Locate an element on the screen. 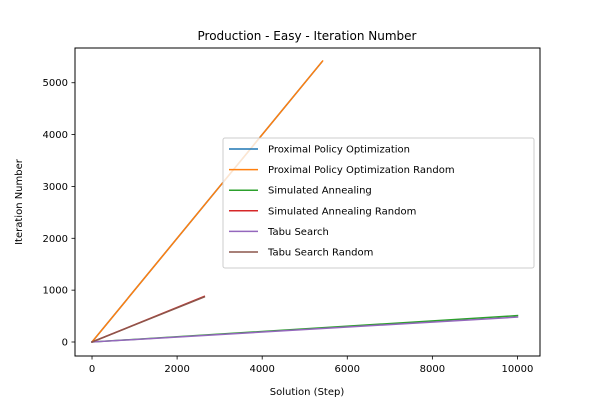 The image size is (600, 400). x-tick-label: 4000 is located at coordinates (261, 369).